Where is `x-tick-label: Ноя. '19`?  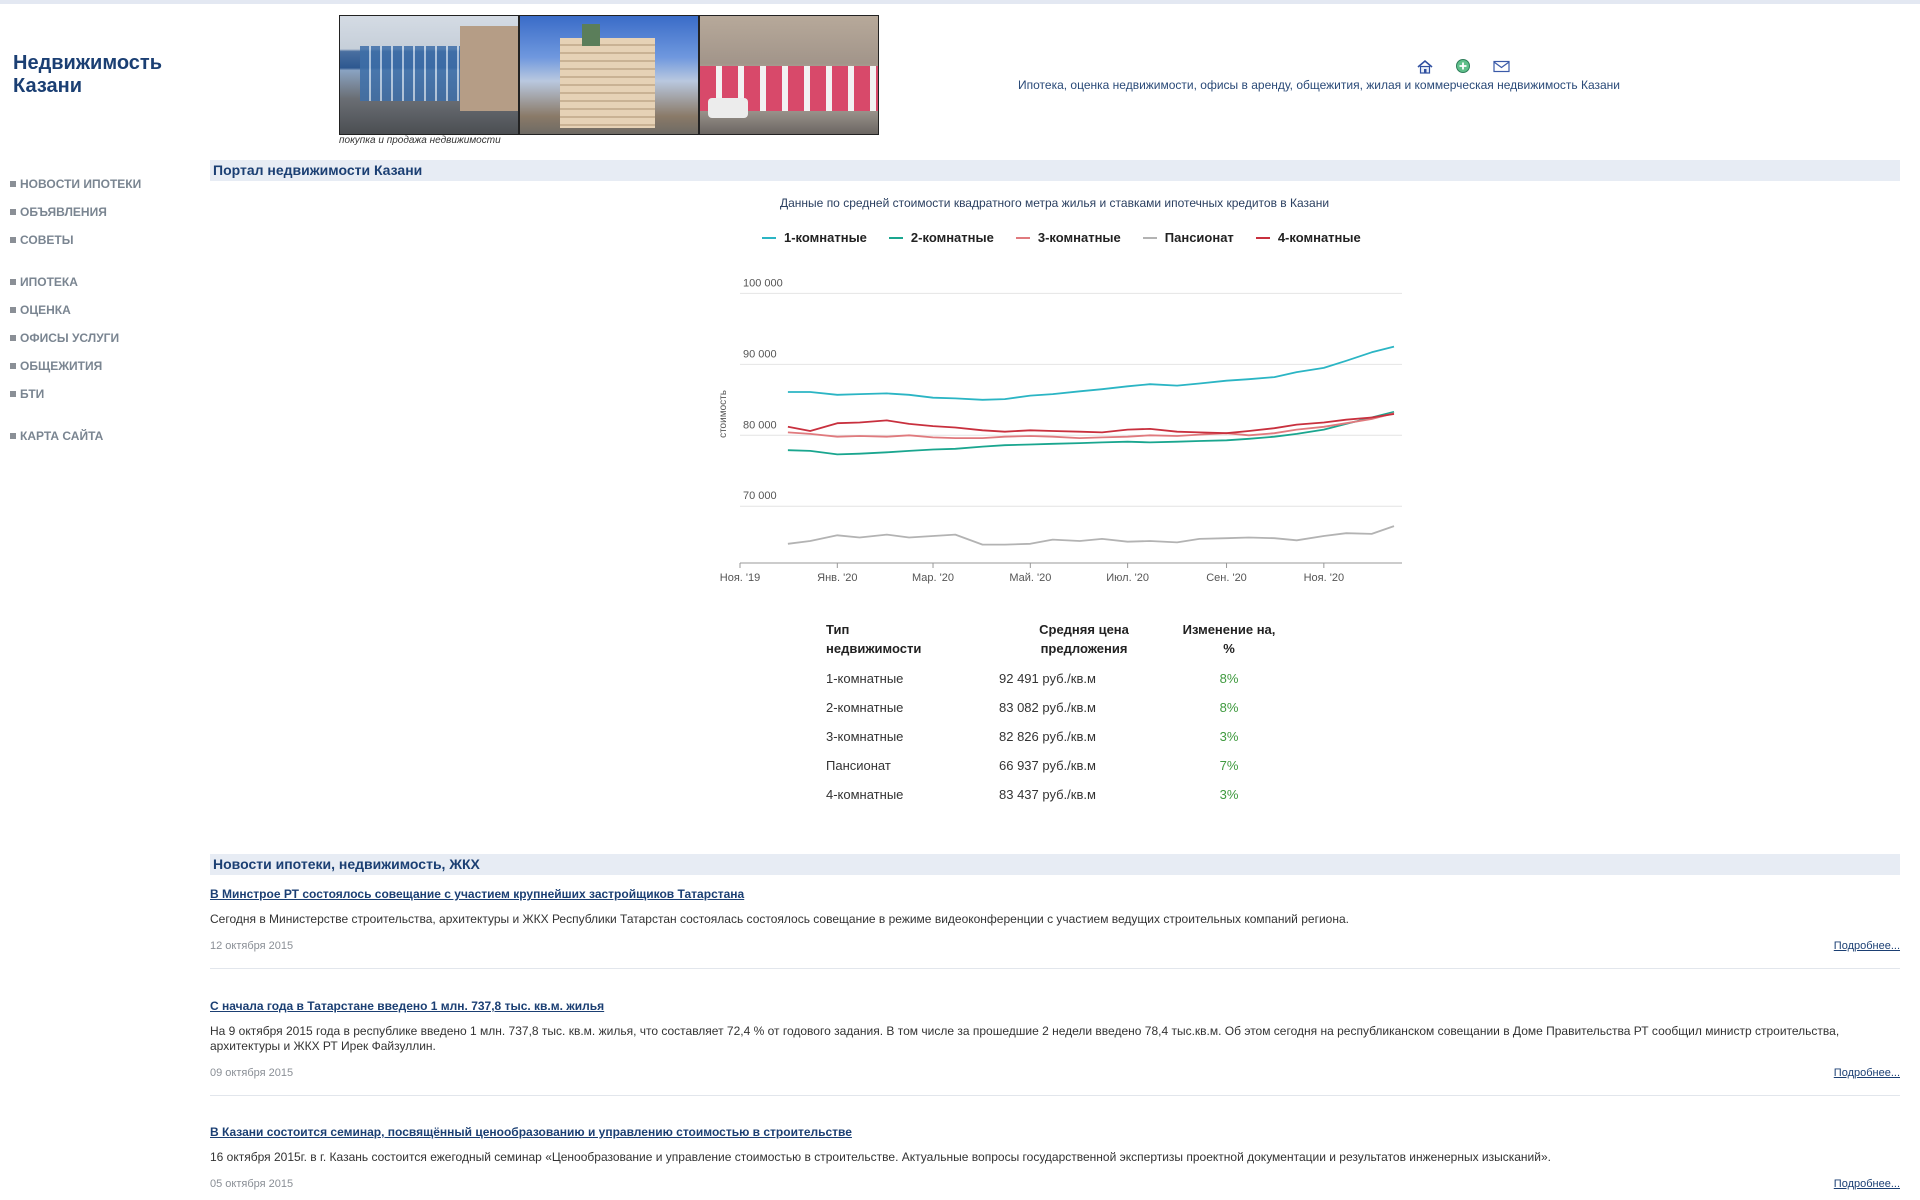
x-tick-label: Ноя. '19 is located at coordinates (740, 578).